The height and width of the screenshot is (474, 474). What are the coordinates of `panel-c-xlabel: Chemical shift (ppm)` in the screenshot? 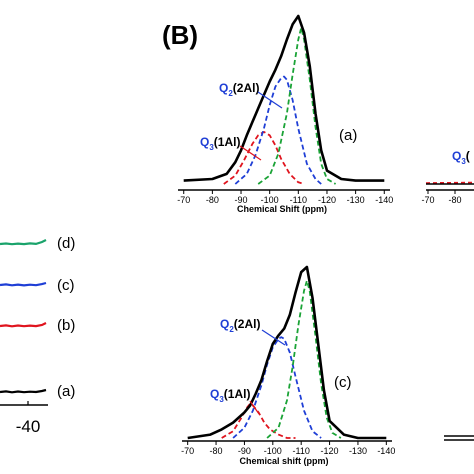 It's located at (283, 461).